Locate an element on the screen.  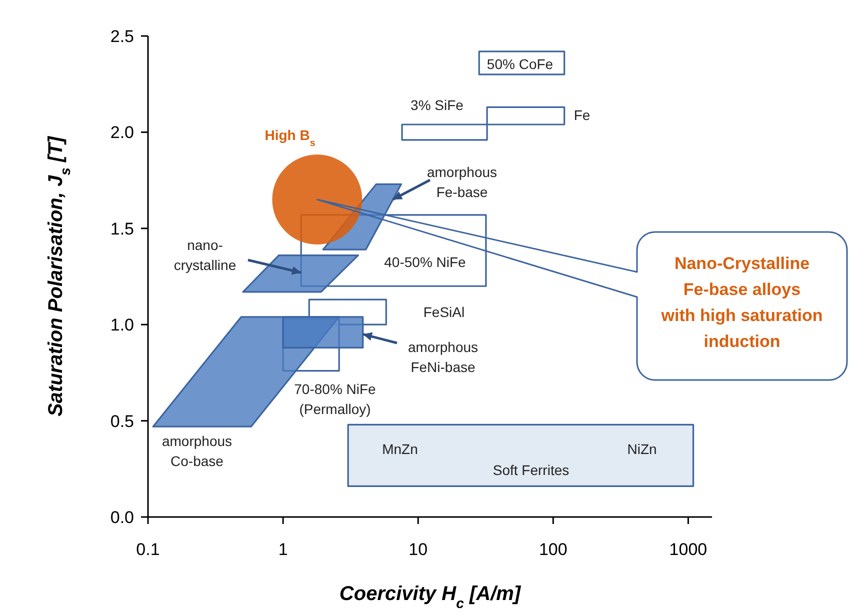
annotation: NiZn is located at coordinates (642, 449).